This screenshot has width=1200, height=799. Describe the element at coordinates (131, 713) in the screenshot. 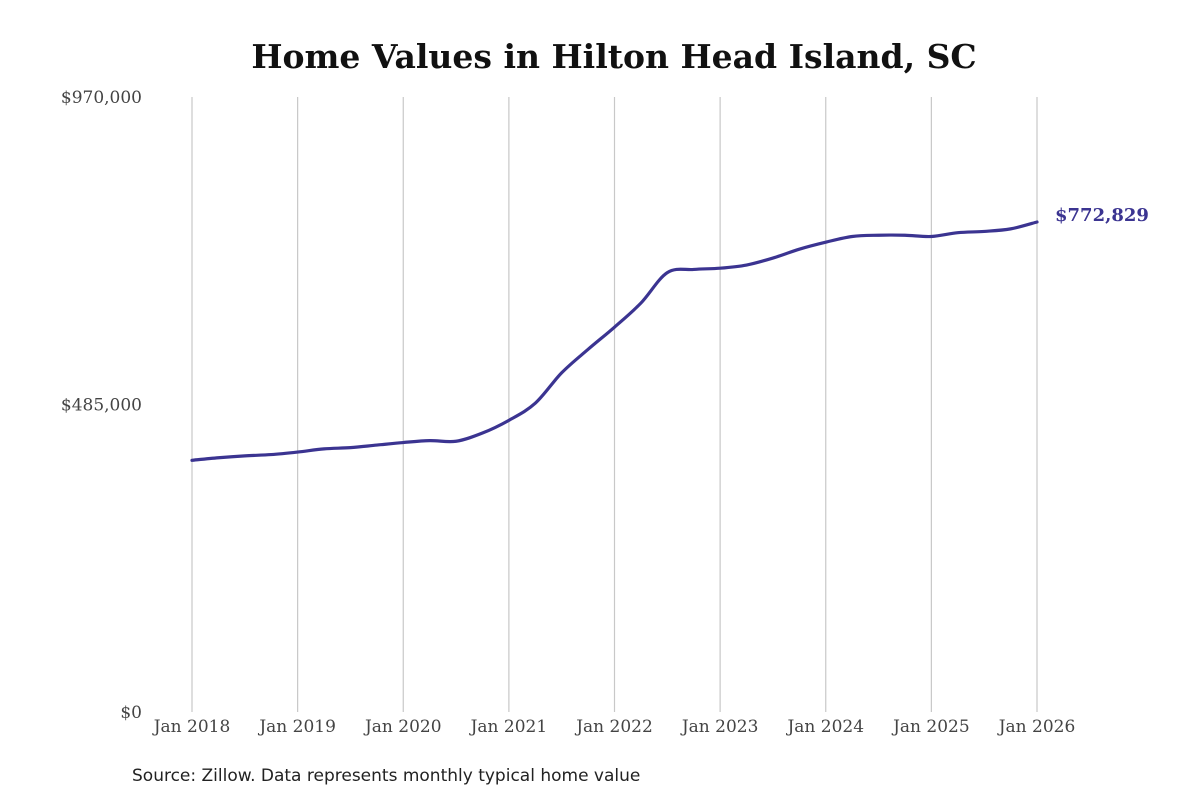

I see `y-tick-label: $0` at that location.